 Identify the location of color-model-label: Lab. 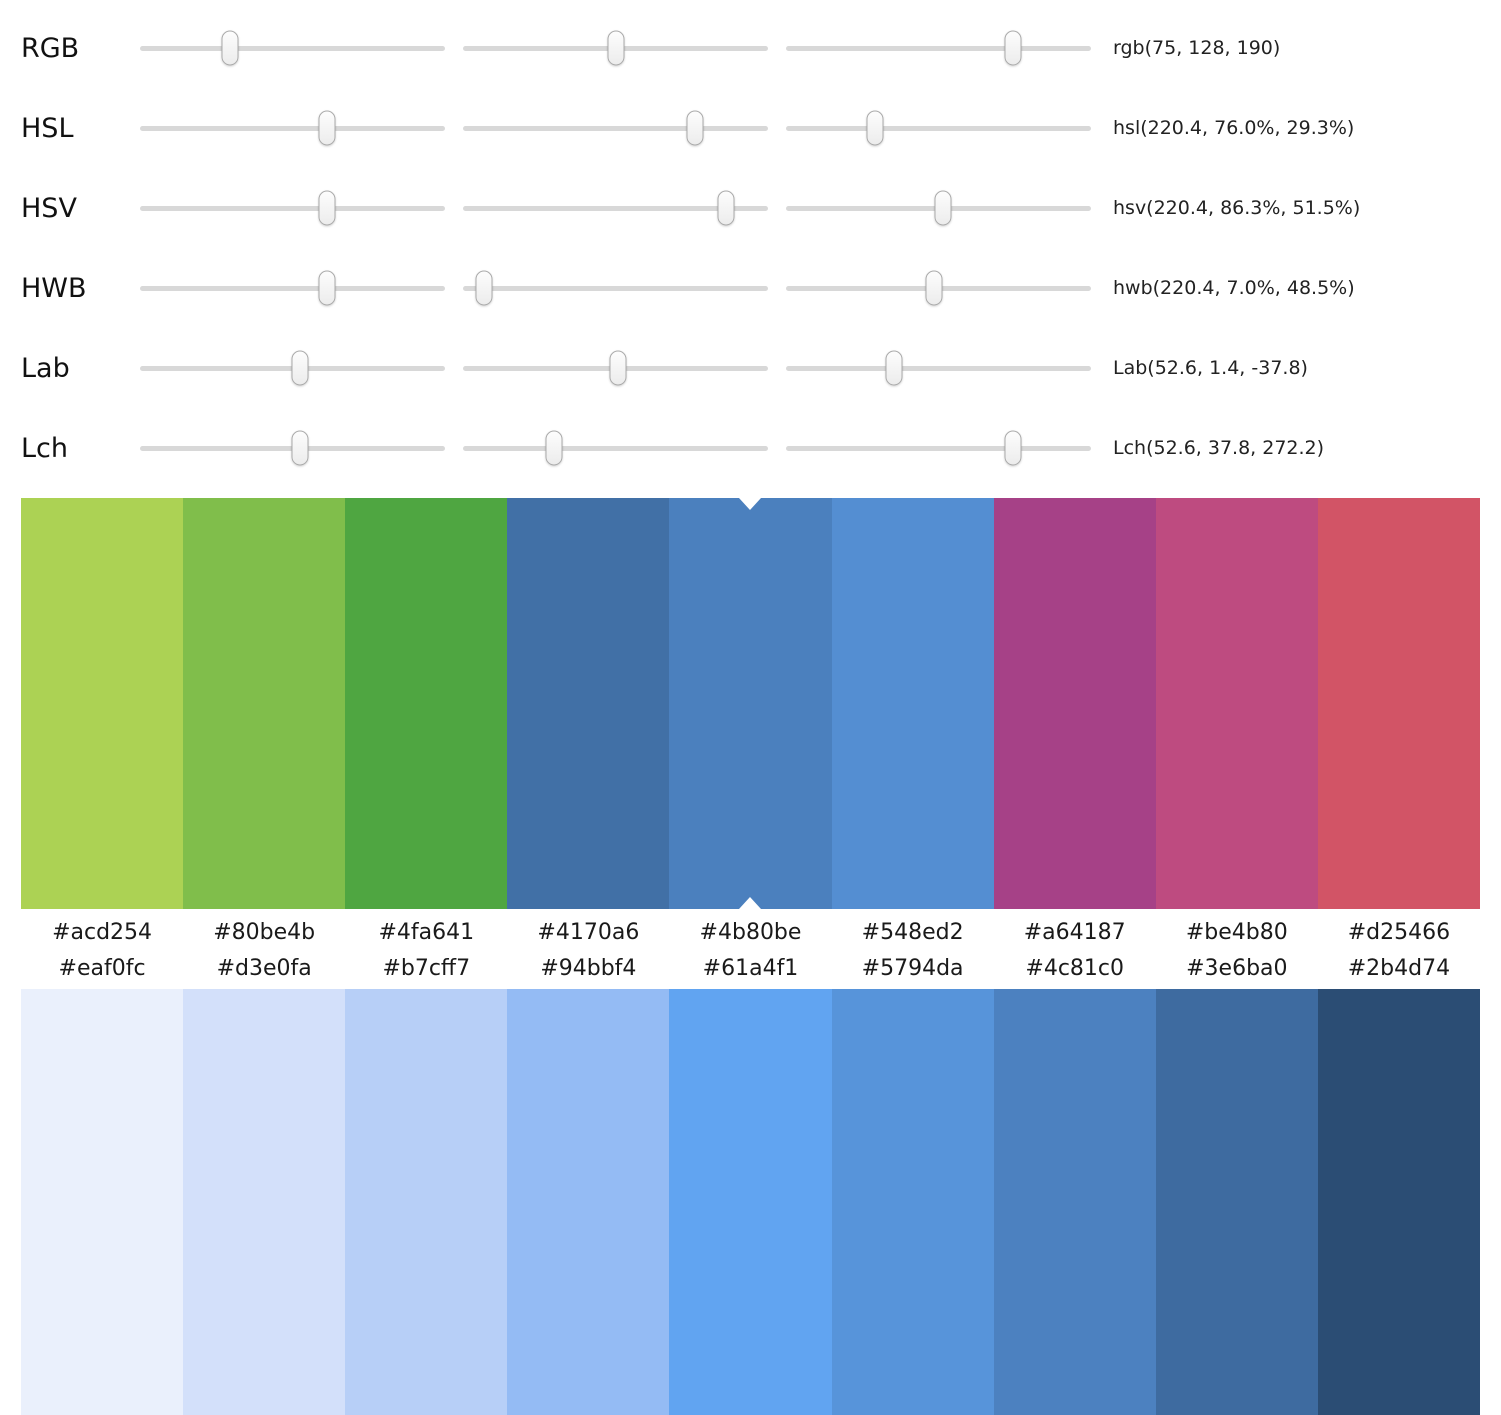
(45, 368).